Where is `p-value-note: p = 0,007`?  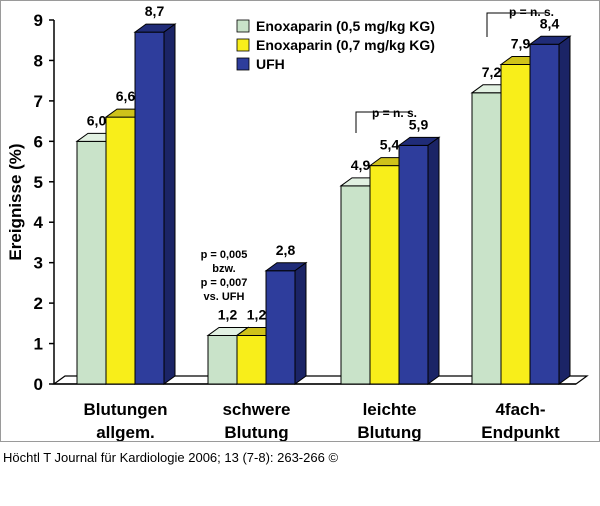
p-value-note: p = 0,007 is located at coordinates (224, 283).